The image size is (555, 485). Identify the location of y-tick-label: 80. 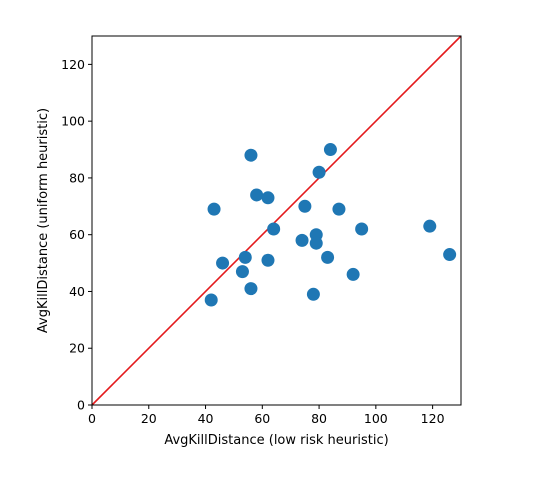
(77, 177).